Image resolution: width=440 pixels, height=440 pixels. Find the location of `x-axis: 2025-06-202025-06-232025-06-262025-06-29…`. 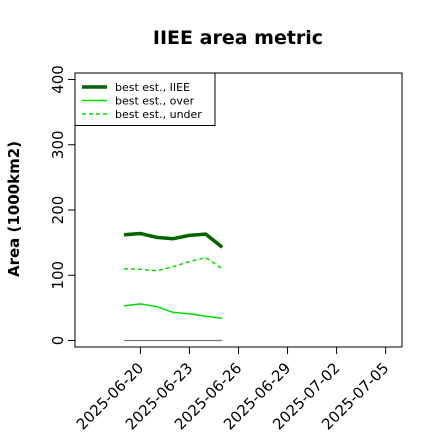

x-axis: 2025-06-202025-06-232025-06-262025-06-29… is located at coordinates (232, 390).